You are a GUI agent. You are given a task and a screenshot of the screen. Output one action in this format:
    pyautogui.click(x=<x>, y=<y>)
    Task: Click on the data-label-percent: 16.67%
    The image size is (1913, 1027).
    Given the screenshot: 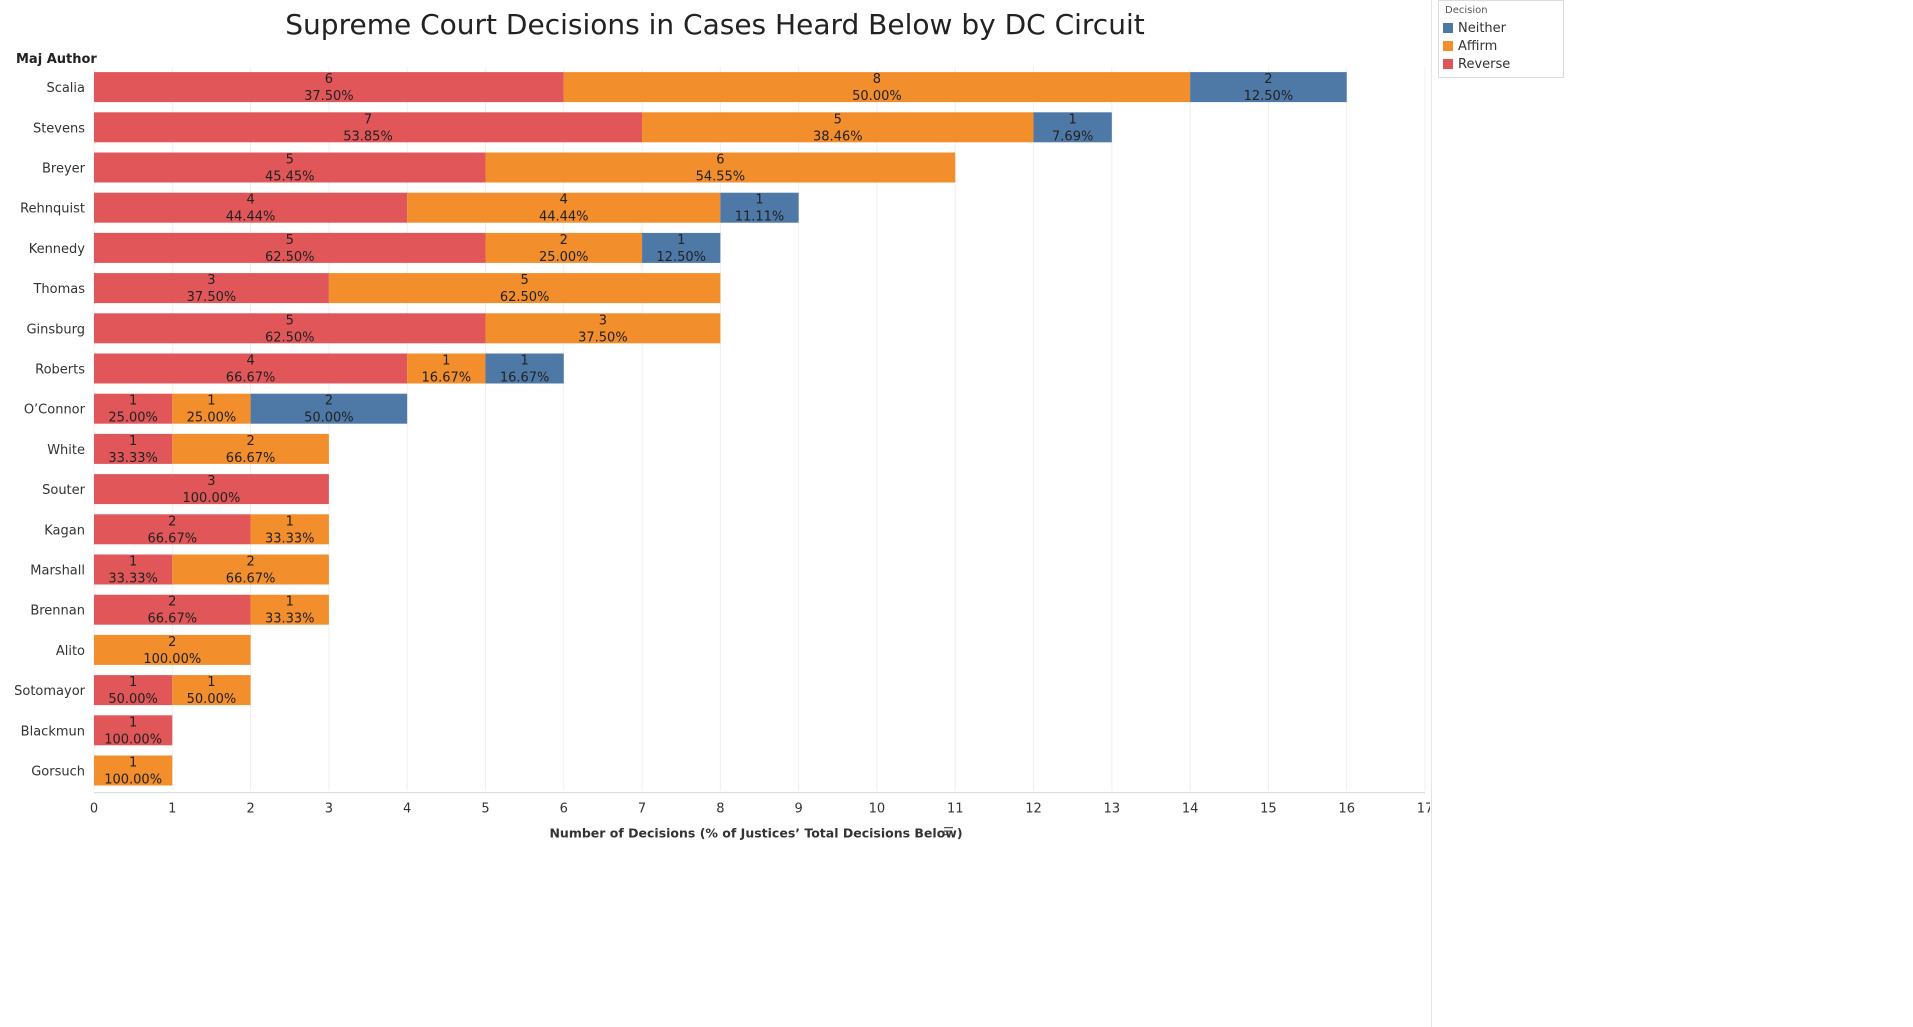 What is the action you would take?
    pyautogui.click(x=447, y=378)
    